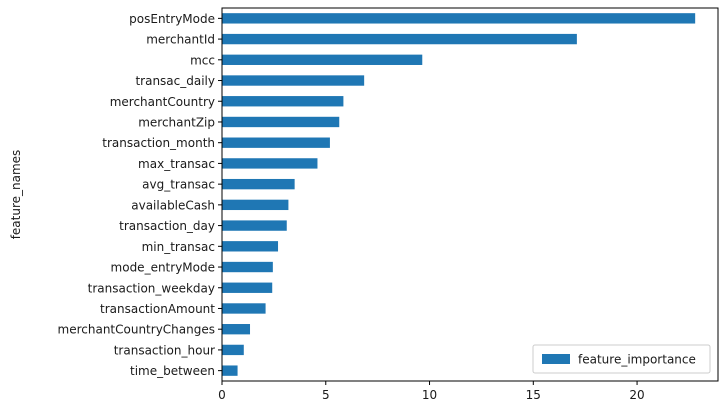 Image resolution: width=727 pixels, height=413 pixels. I want to click on bar-transaction_day, so click(254, 225).